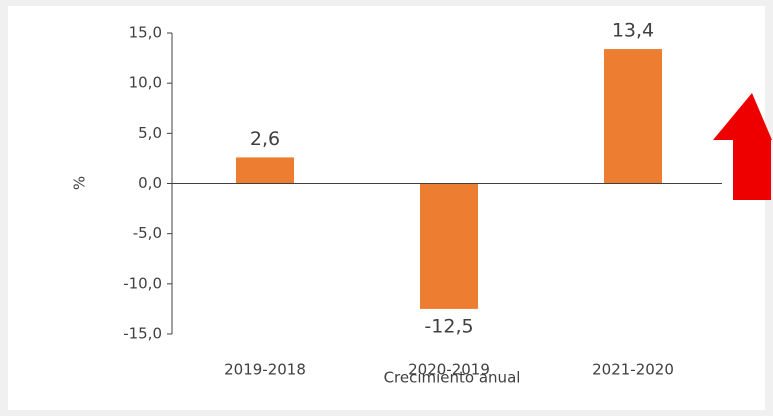 The height and width of the screenshot is (416, 773). I want to click on y-tick-label: -10,0, so click(142, 283).